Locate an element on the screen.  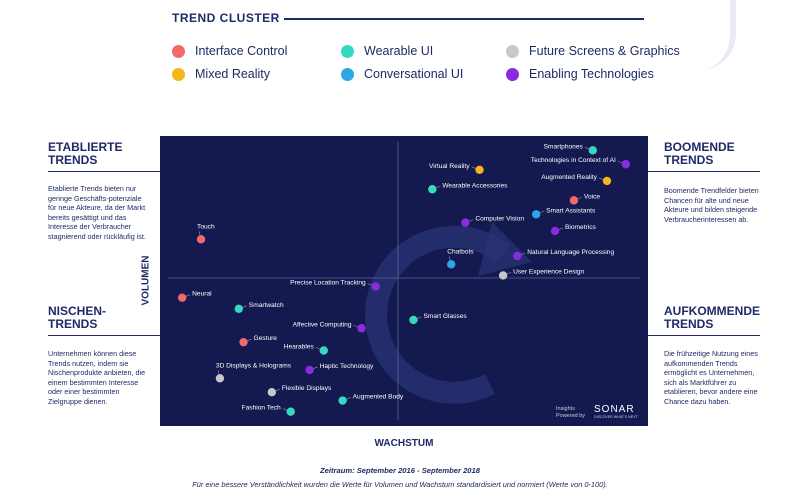
data-point: Wearable Accessories is located at coordinates (468, 188).